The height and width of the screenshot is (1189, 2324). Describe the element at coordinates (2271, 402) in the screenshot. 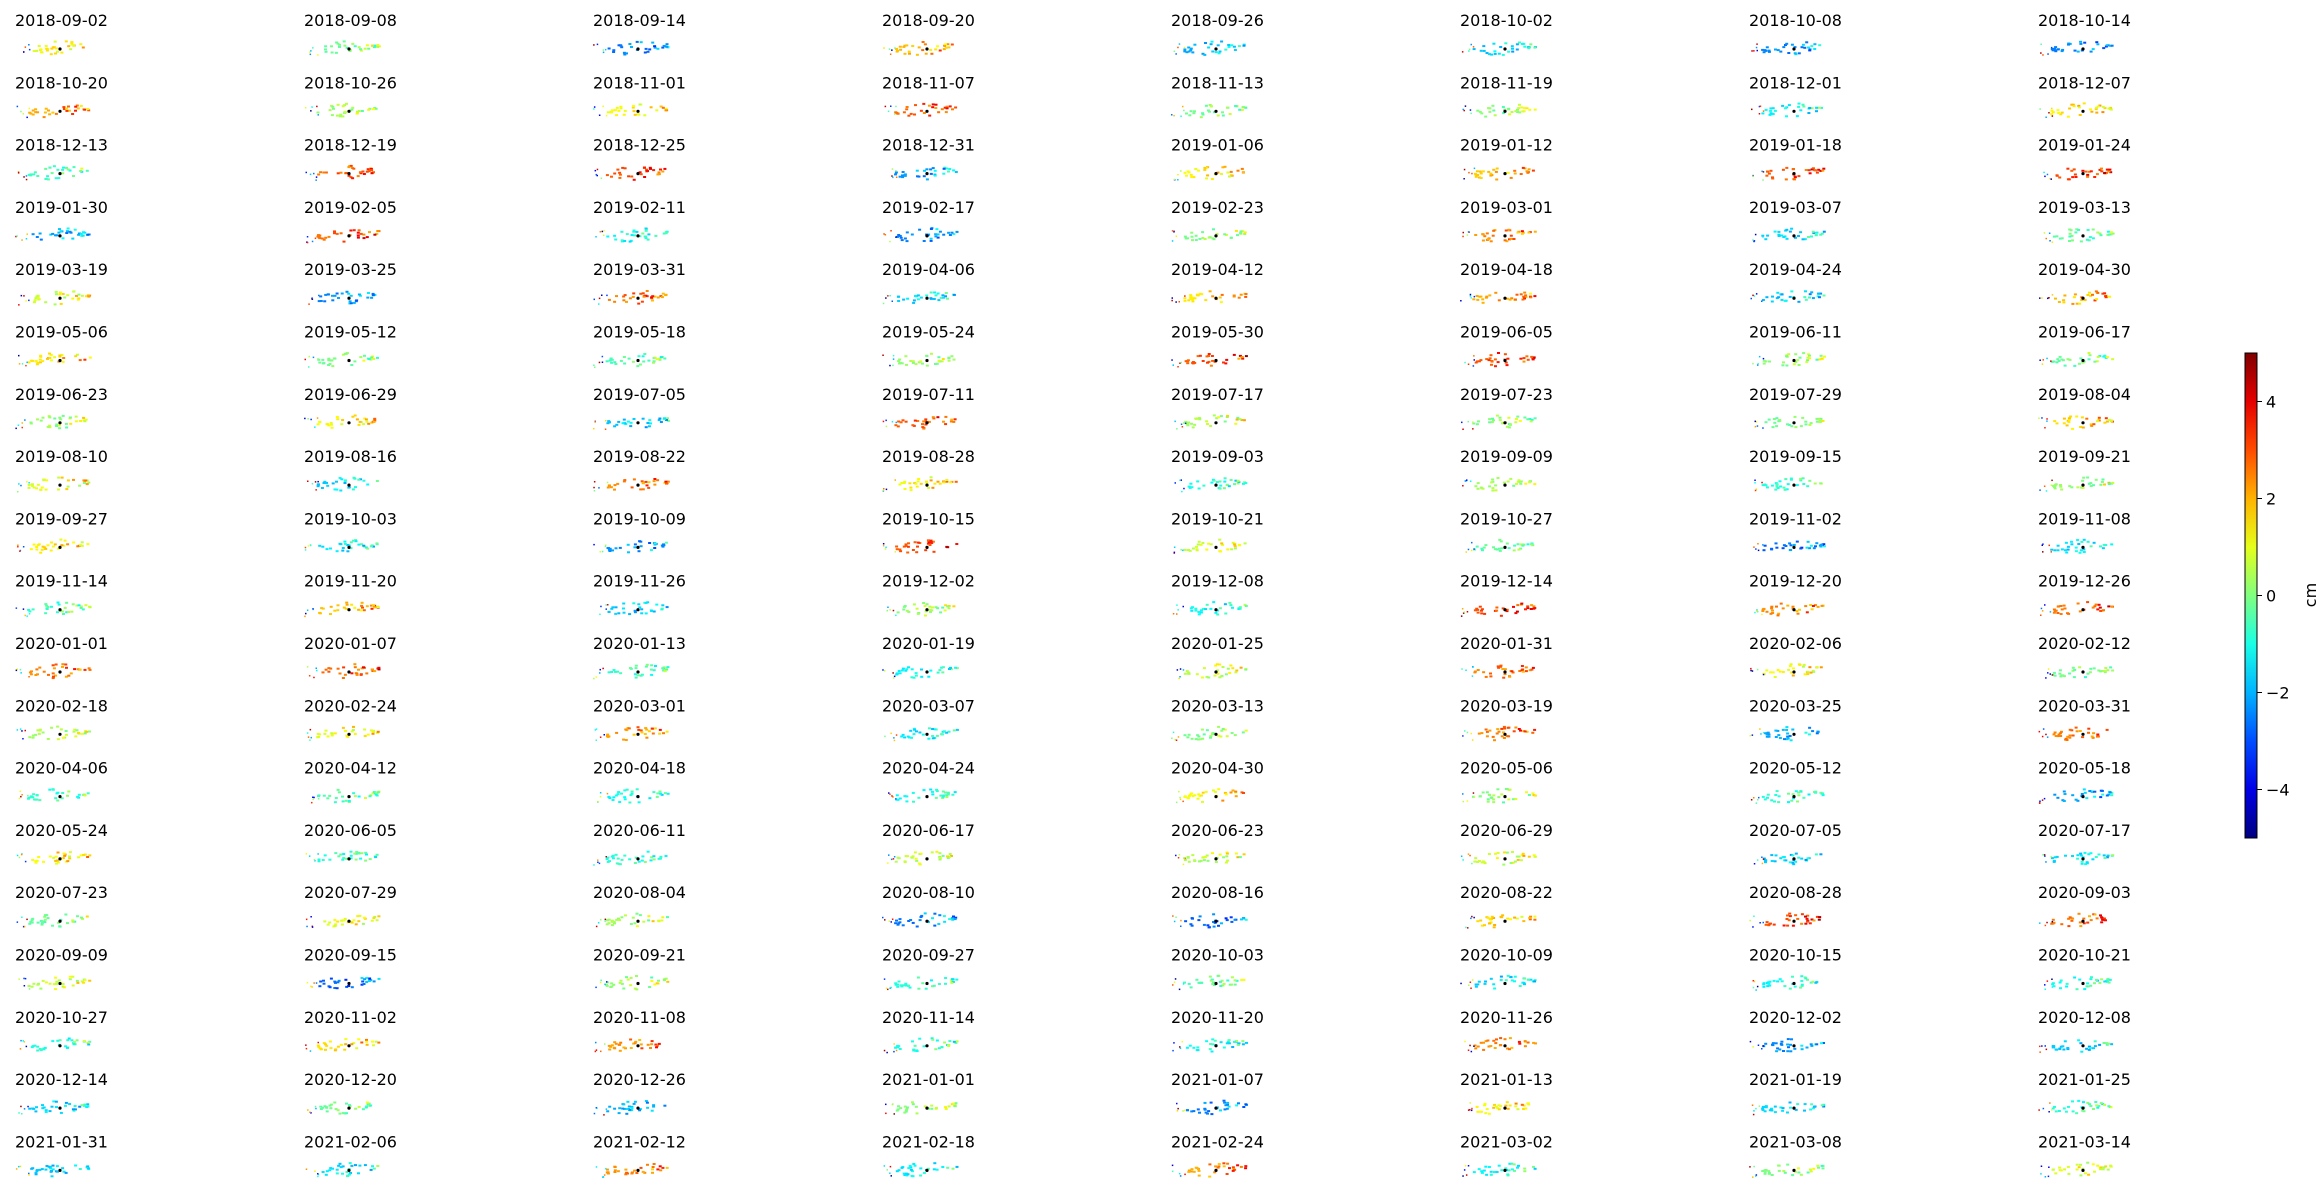

I see `colorbar-tick-label: 4` at that location.